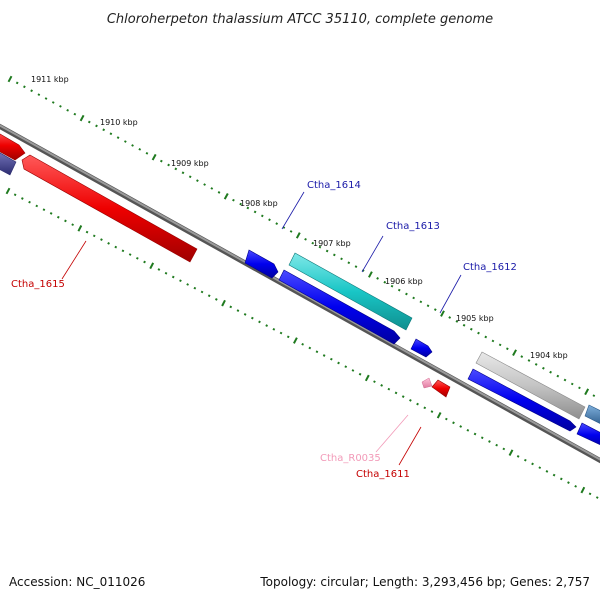 This screenshot has width=600, height=600. I want to click on label-ctha-1614: Ctha_1614, so click(334, 185).